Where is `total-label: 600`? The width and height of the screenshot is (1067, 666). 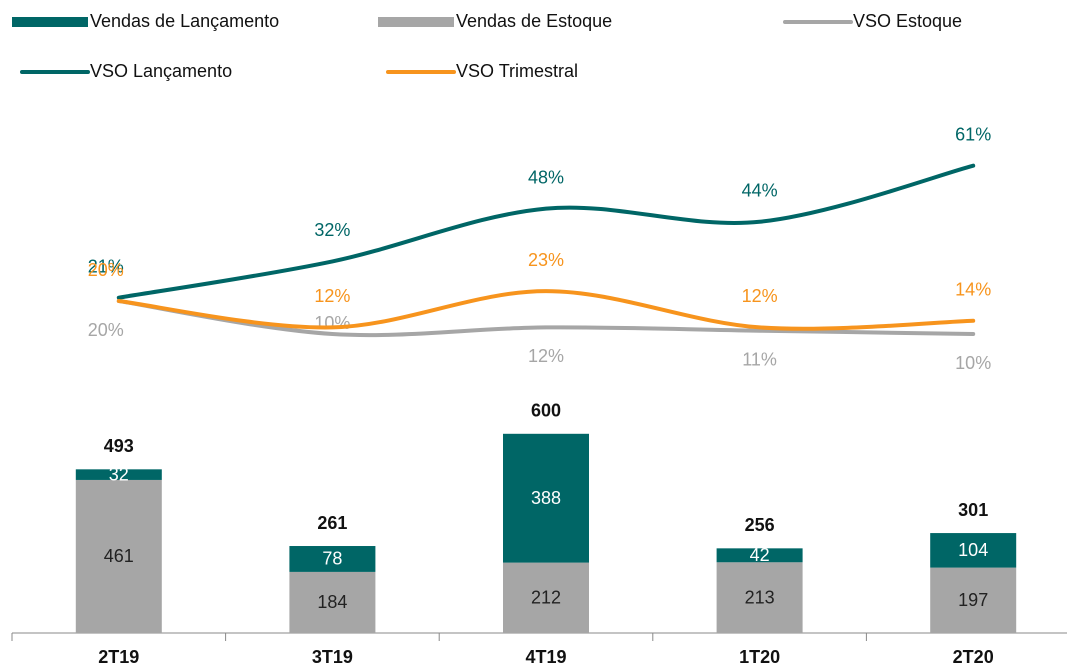 total-label: 600 is located at coordinates (546, 411).